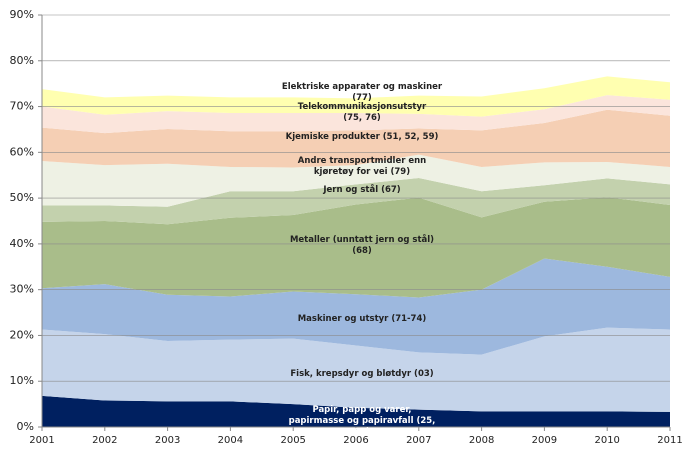 This screenshot has height=450, width=691. What do you see at coordinates (292, 440) in the screenshot?
I see `x-tick-label: 2005` at bounding box center [292, 440].